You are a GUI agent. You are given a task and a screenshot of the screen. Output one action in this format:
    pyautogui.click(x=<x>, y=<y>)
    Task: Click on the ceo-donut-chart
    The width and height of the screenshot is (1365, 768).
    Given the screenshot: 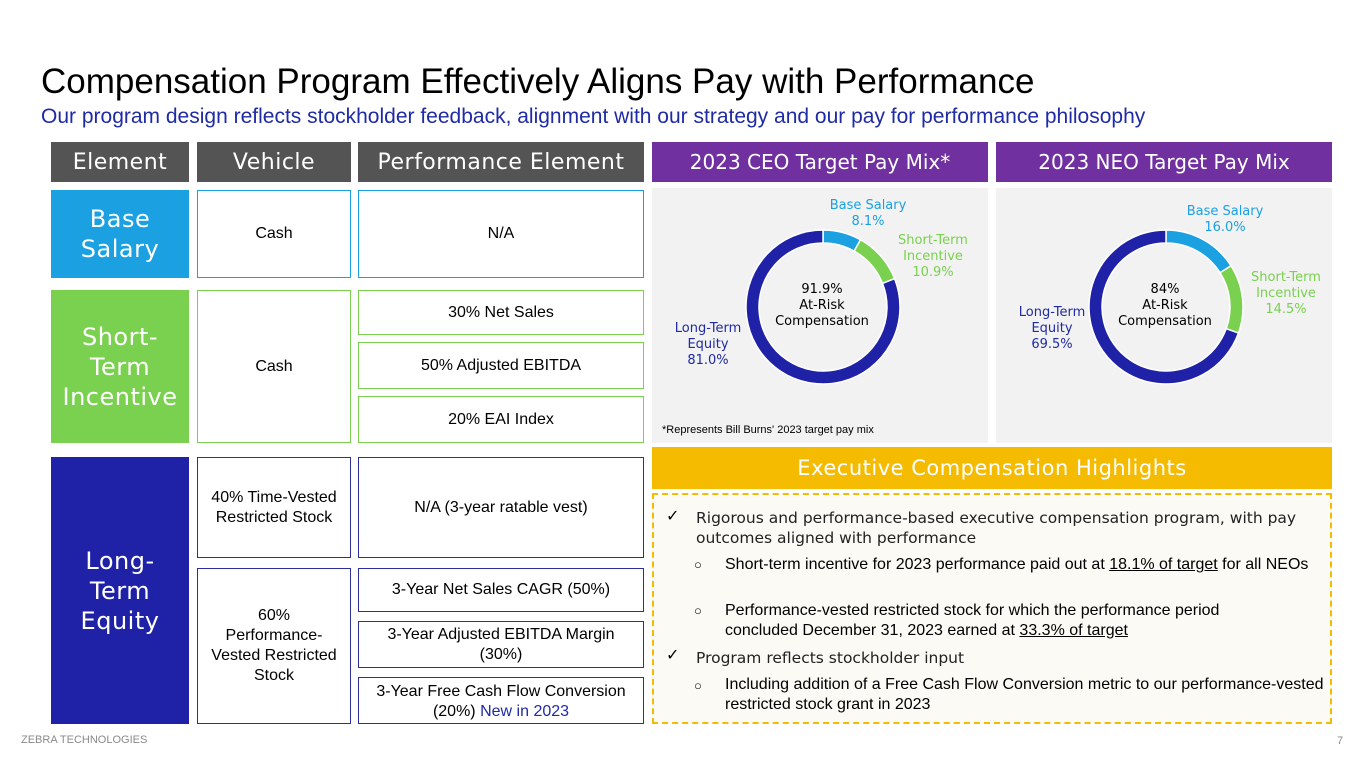 What is the action you would take?
    pyautogui.click(x=823, y=307)
    